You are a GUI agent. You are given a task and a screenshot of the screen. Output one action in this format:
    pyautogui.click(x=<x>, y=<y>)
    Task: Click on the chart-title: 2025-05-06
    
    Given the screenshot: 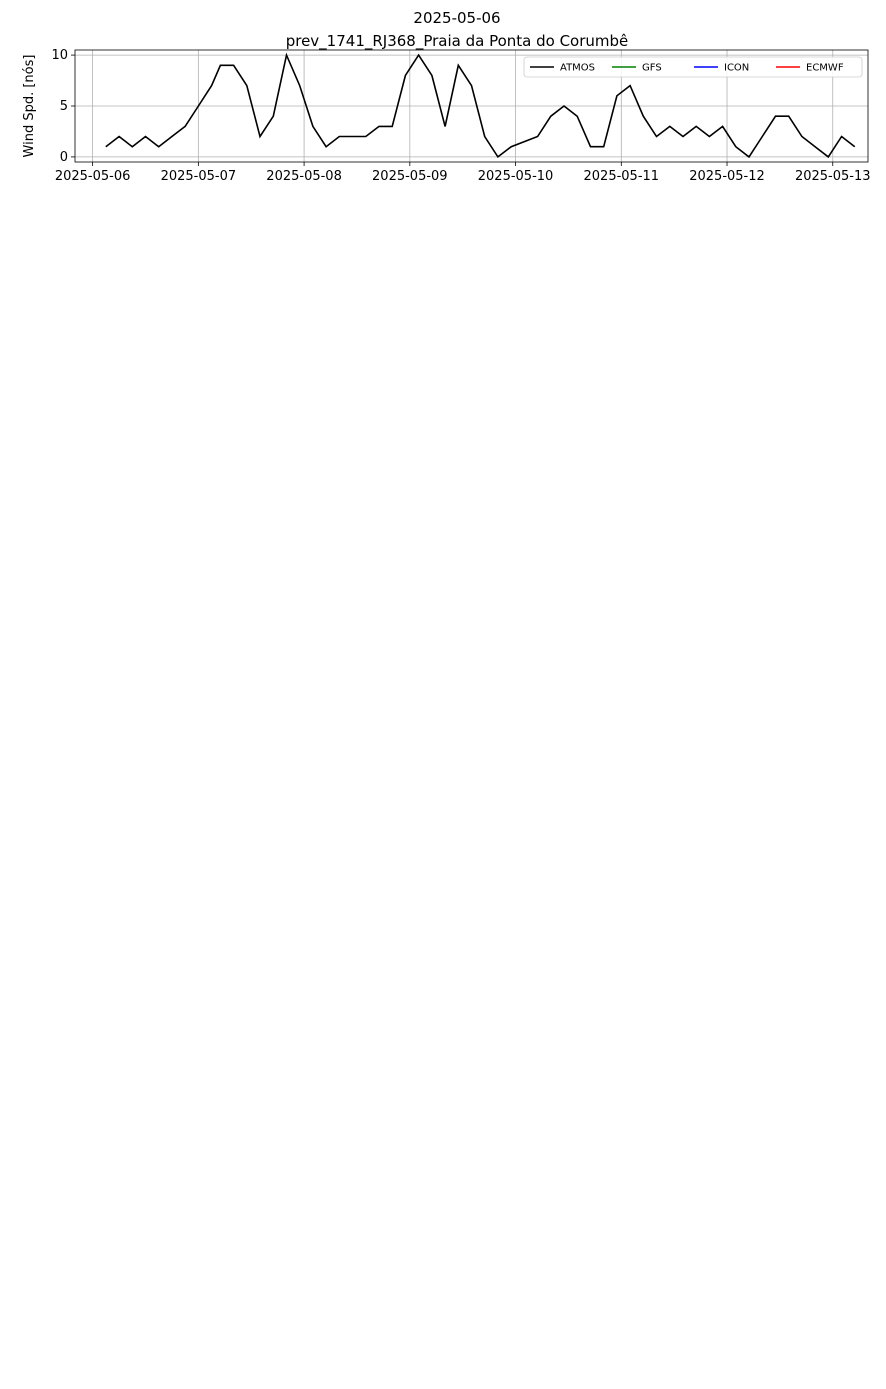 What is the action you would take?
    pyautogui.click(x=456, y=18)
    